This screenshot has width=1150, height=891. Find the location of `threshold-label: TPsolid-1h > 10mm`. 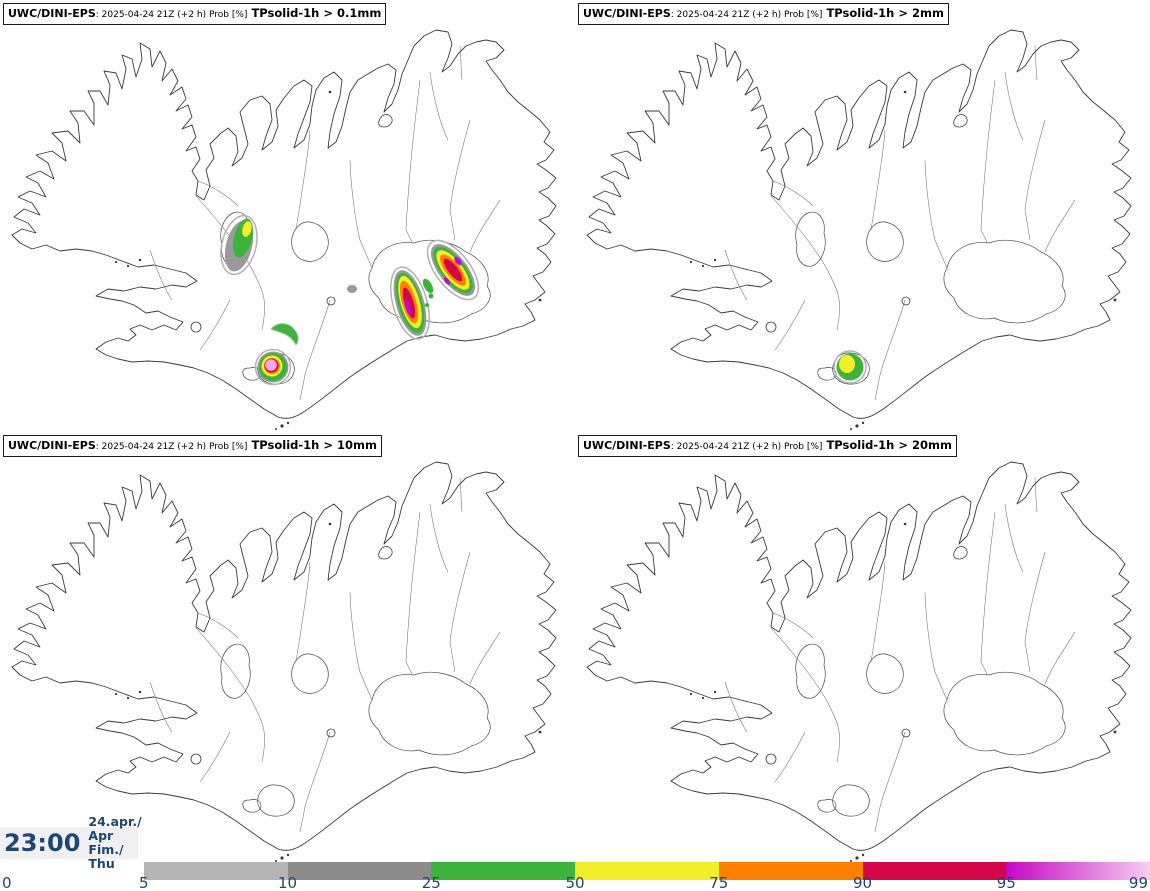

threshold-label: TPsolid-1h > 10mm is located at coordinates (314, 445).